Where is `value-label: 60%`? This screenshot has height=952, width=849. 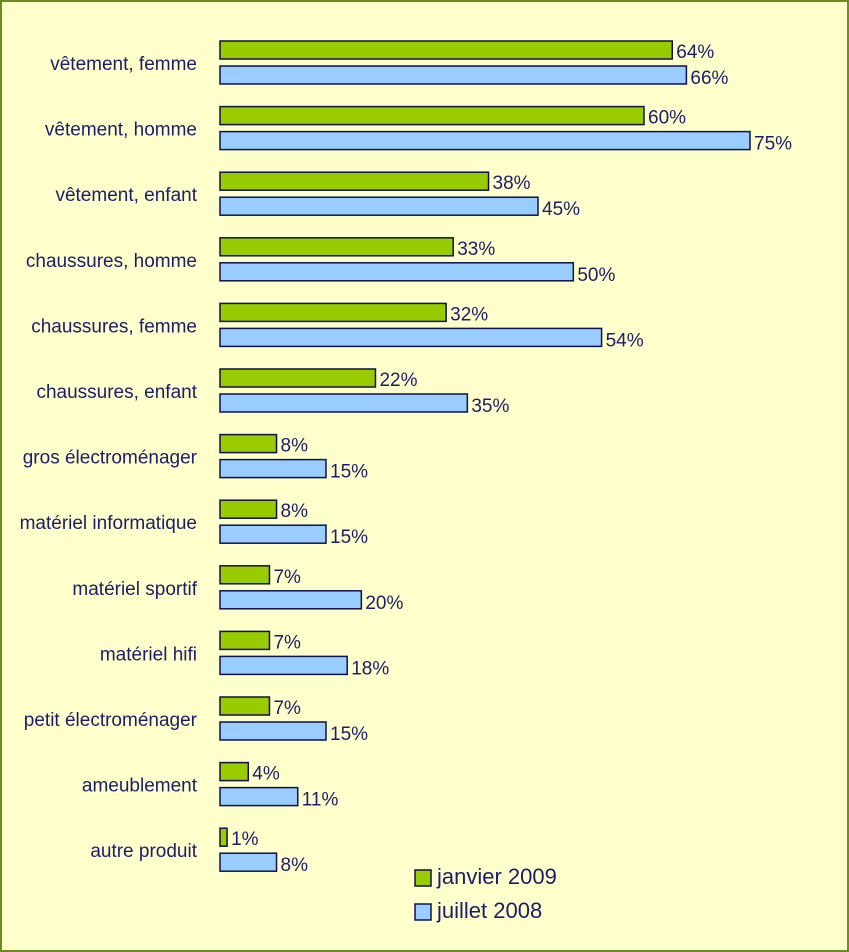 value-label: 60% is located at coordinates (667, 118).